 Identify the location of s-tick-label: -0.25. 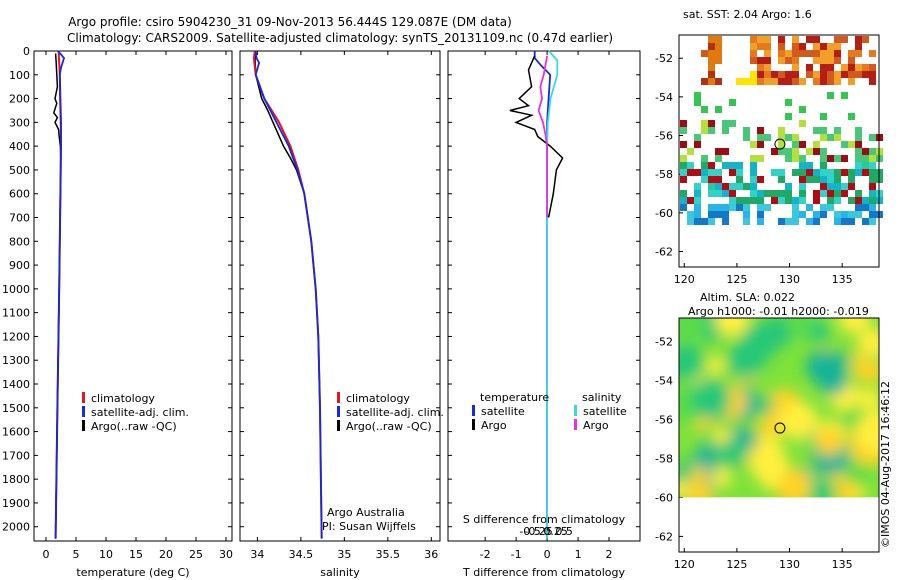
(538, 531).